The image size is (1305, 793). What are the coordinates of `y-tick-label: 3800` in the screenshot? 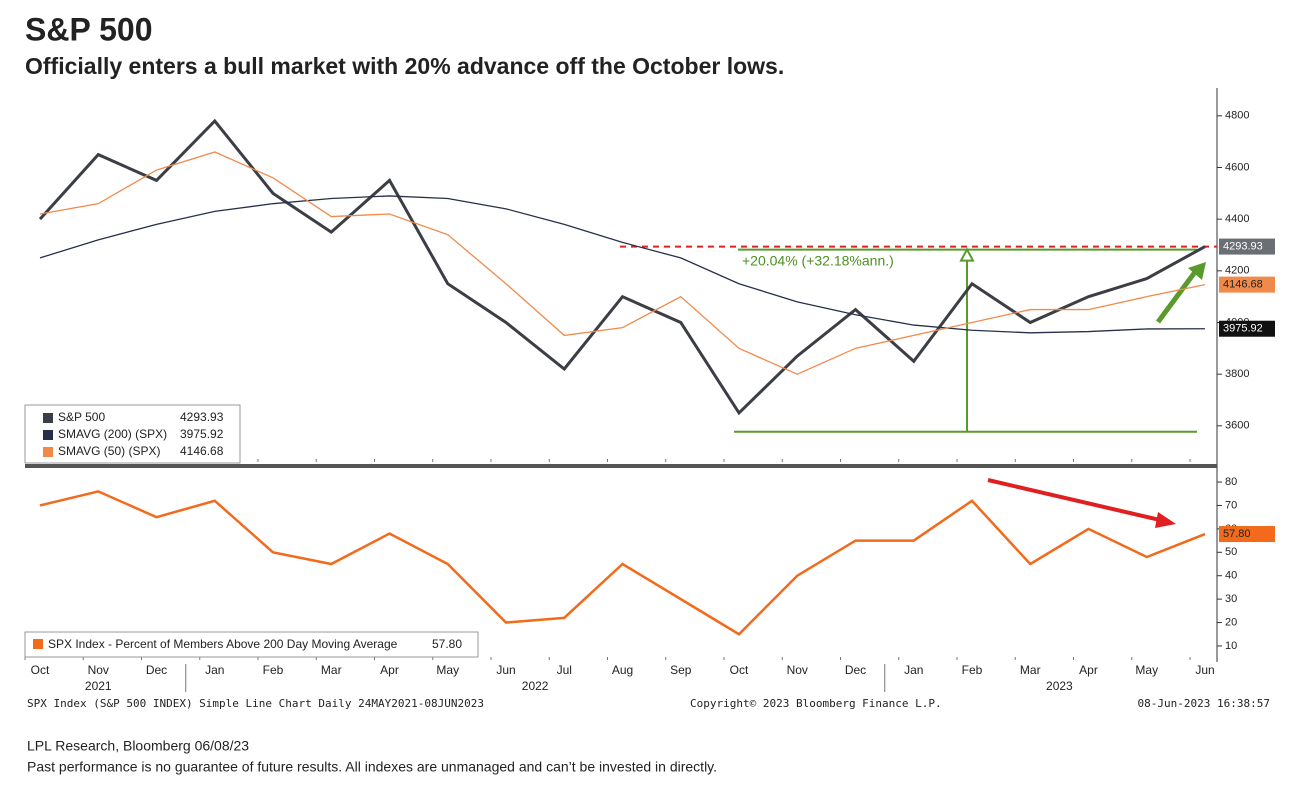 It's located at (1237, 374).